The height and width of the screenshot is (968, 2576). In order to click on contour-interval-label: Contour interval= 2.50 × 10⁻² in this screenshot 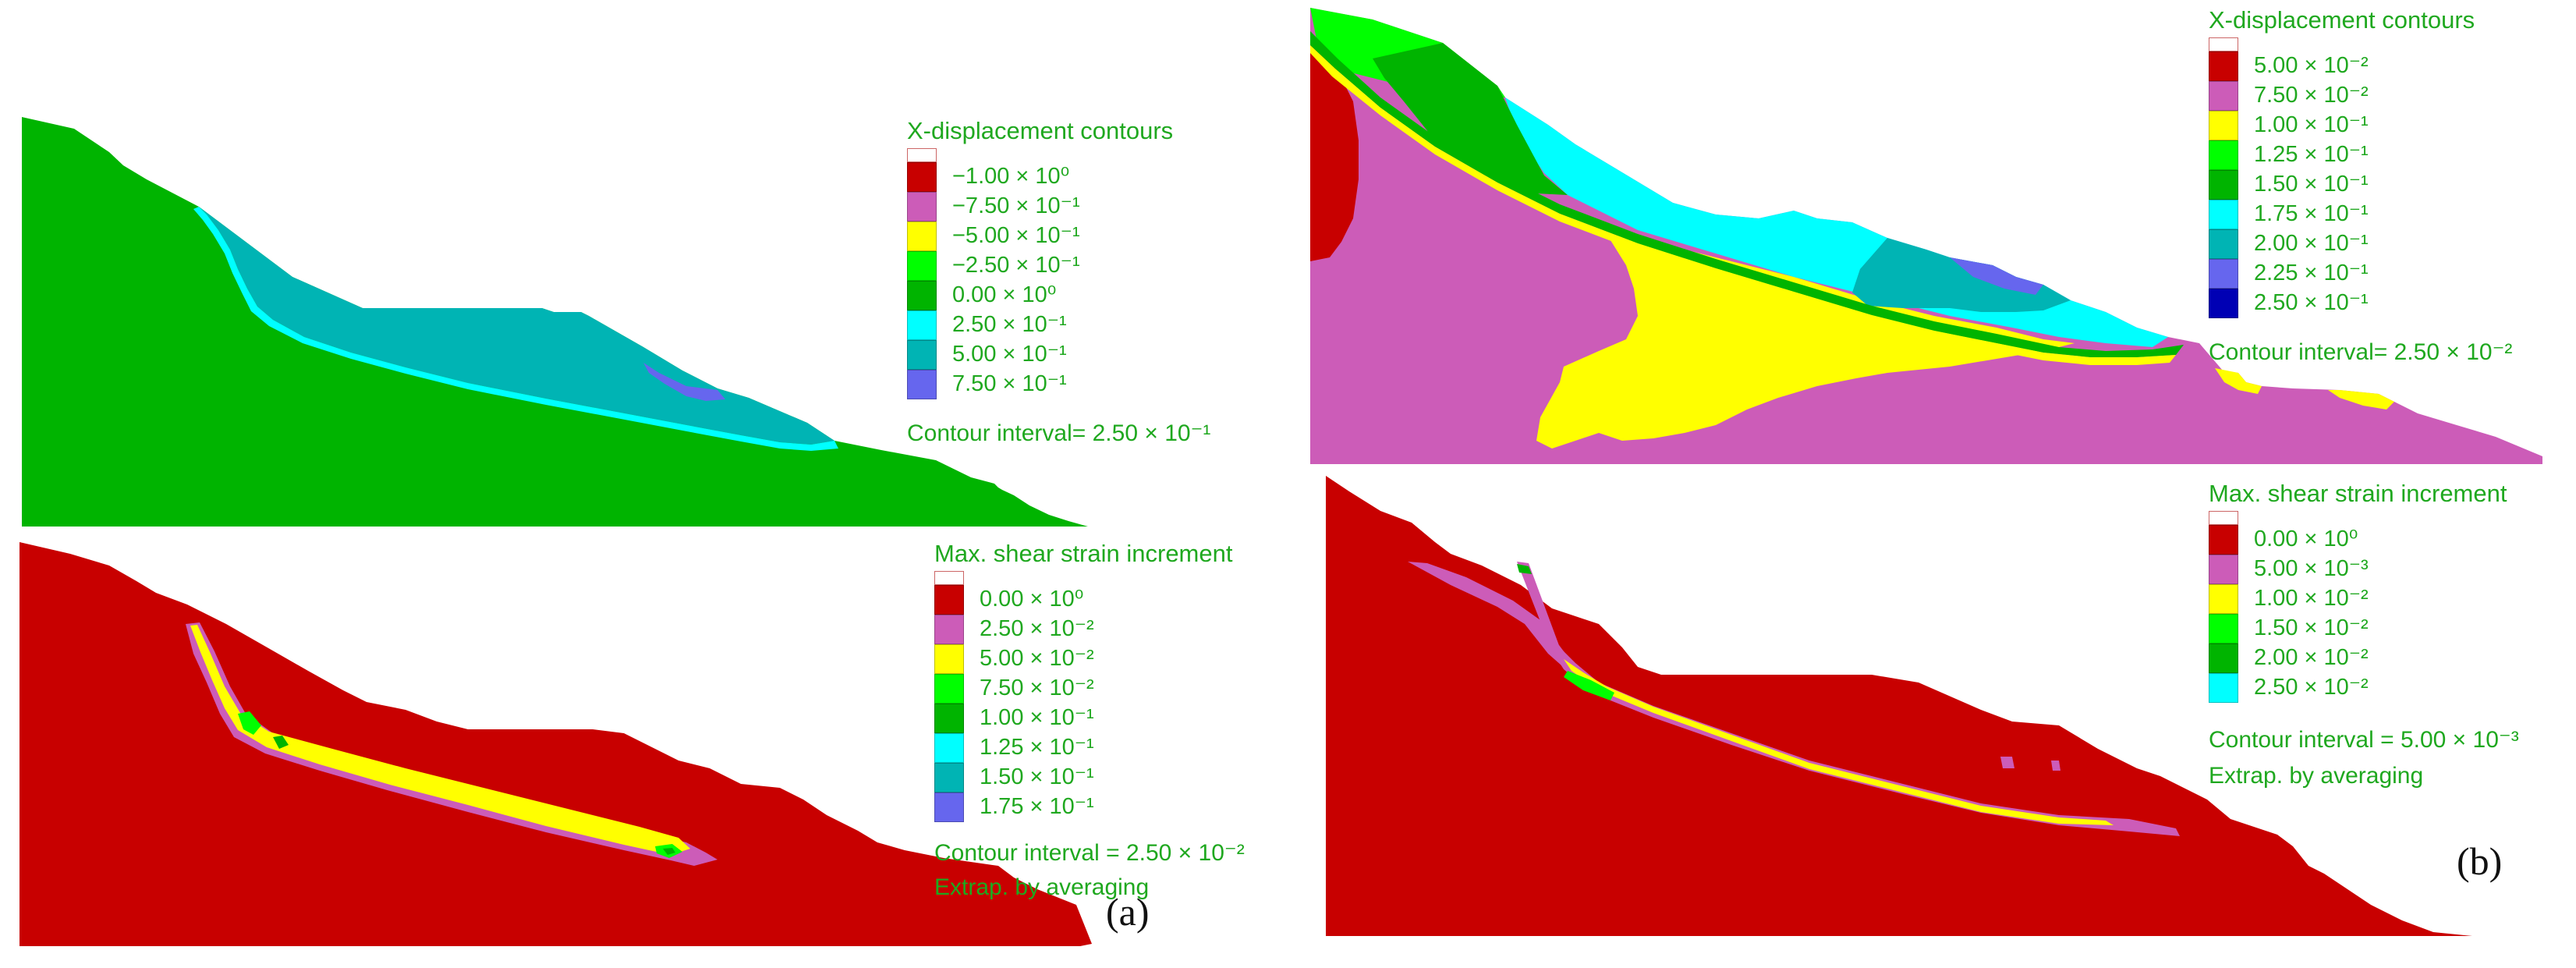, I will do `click(2361, 352)`.